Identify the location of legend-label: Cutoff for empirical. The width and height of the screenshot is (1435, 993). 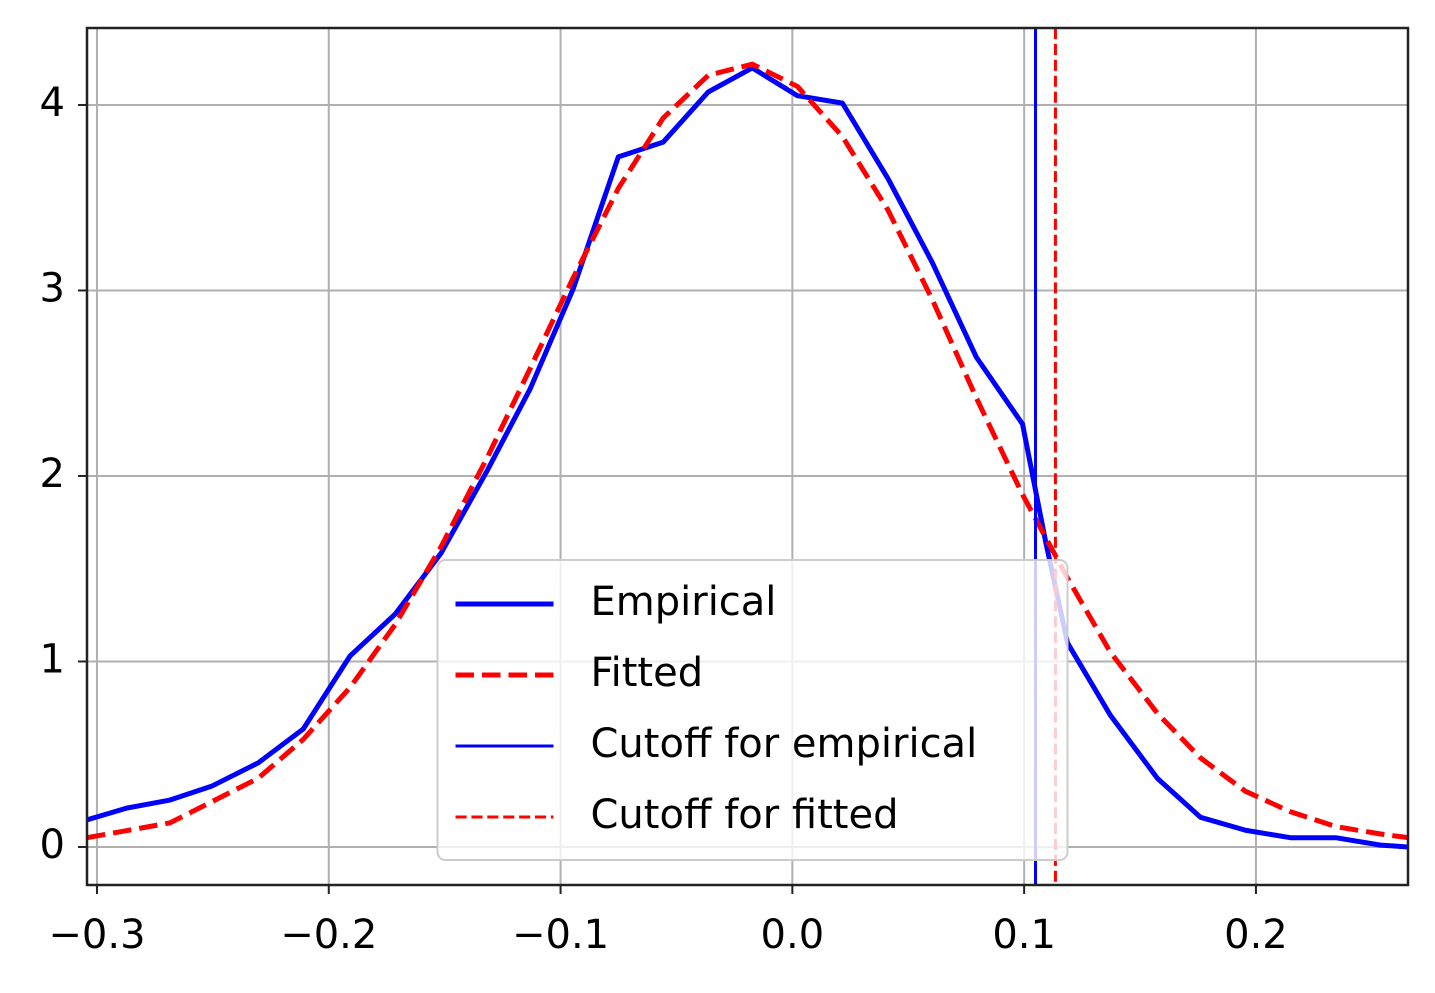
(784, 744).